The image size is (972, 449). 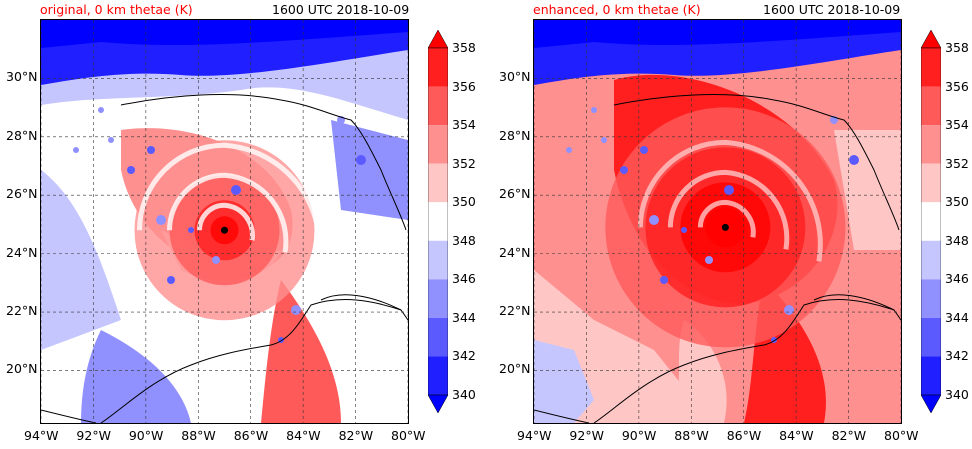 What do you see at coordinates (744, 435) in the screenshot?
I see `x-tick-label: 86°W` at bounding box center [744, 435].